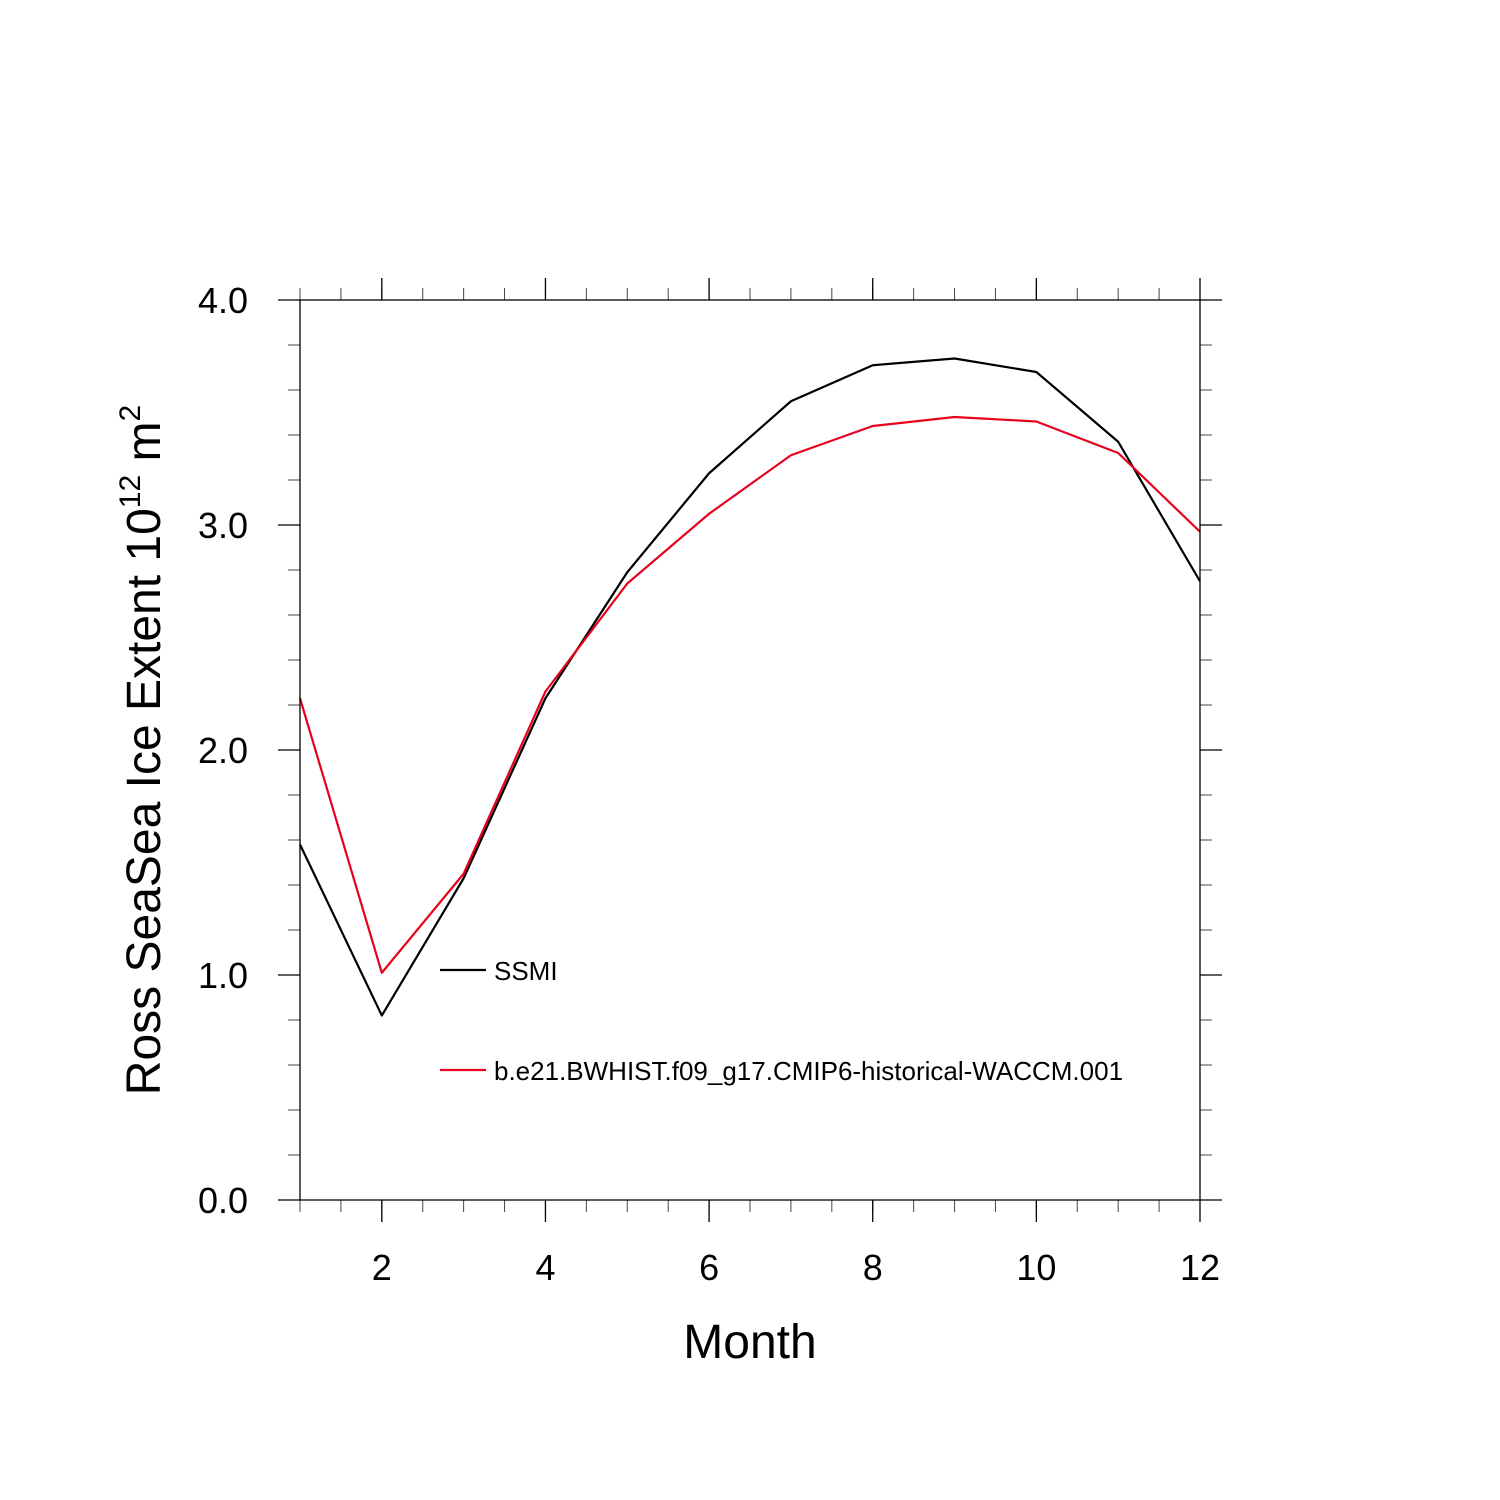 This screenshot has height=1500, width=1500. Describe the element at coordinates (223, 525) in the screenshot. I see `y-tick-label: 3.0` at that location.